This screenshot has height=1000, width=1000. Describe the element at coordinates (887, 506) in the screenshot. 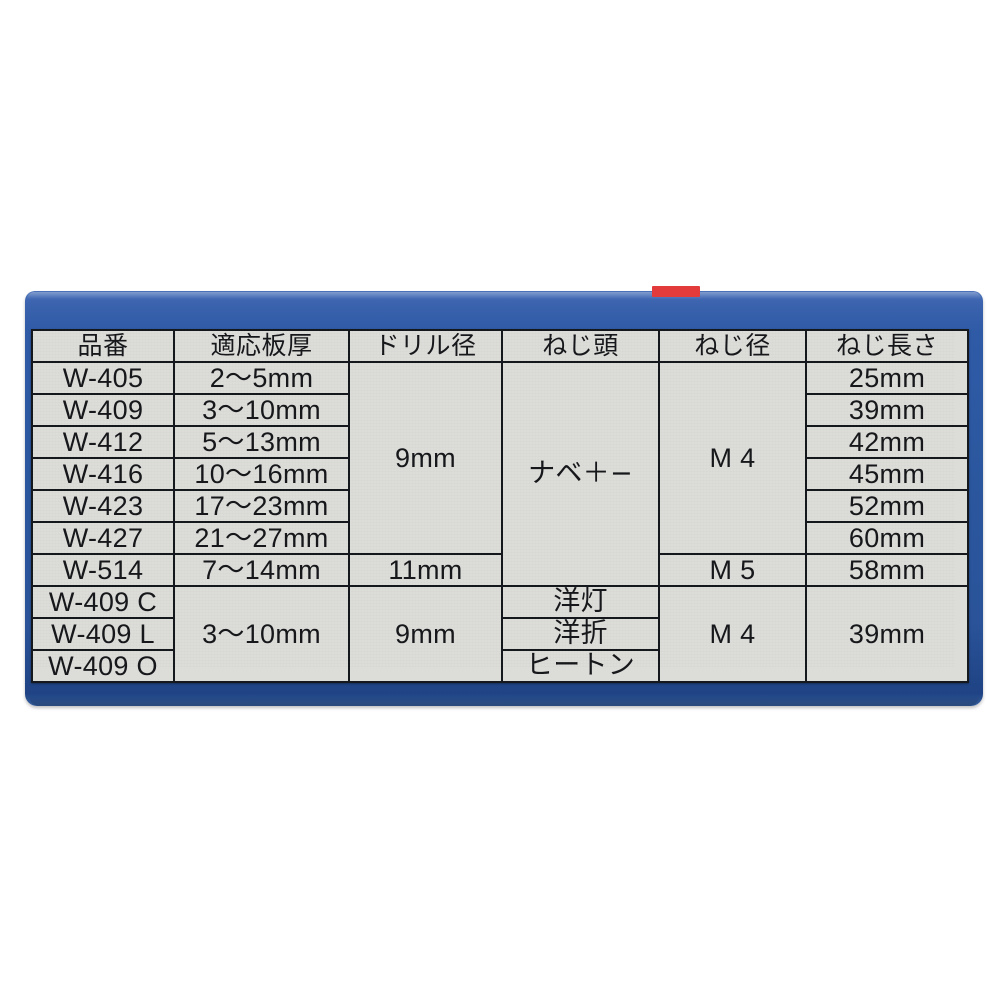

I see `cell-screw-length: 52mm` at that location.